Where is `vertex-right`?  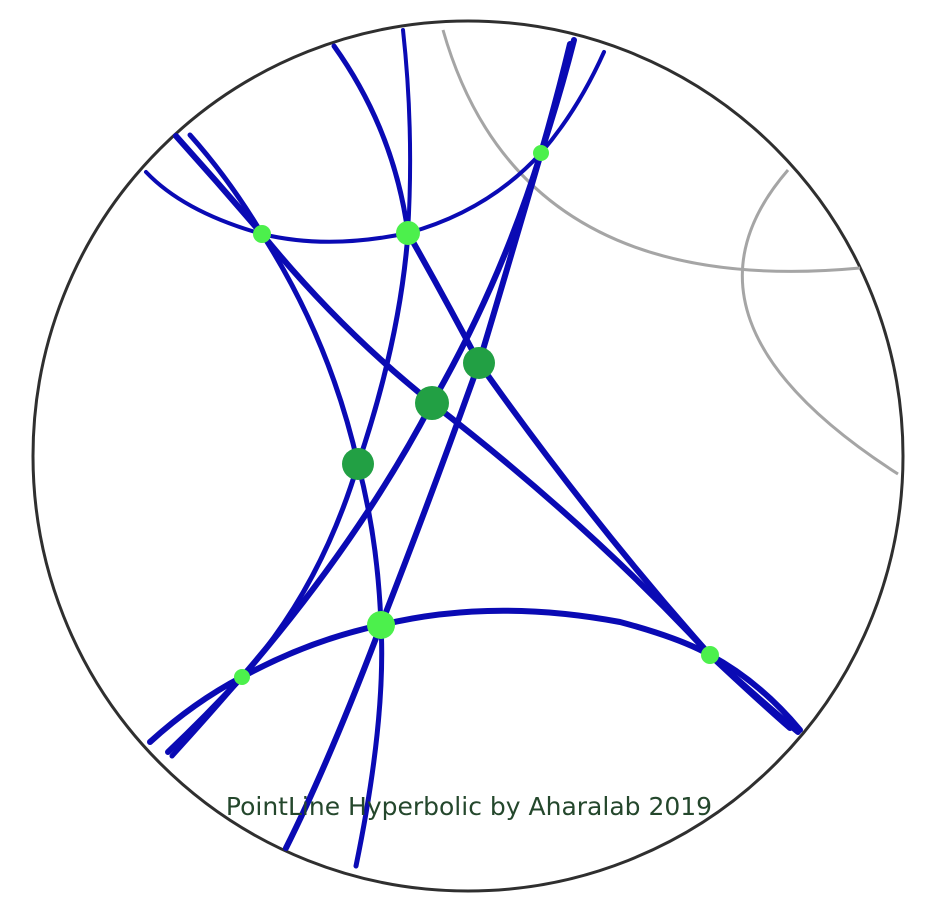 vertex-right is located at coordinates (710, 655).